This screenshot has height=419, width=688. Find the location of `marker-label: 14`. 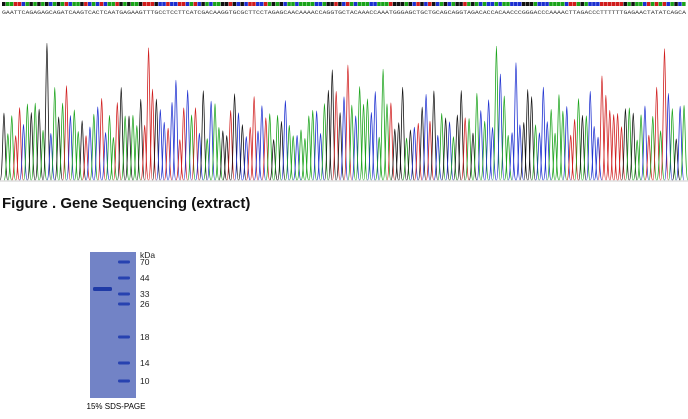

marker-label: 14 is located at coordinates (145, 363).